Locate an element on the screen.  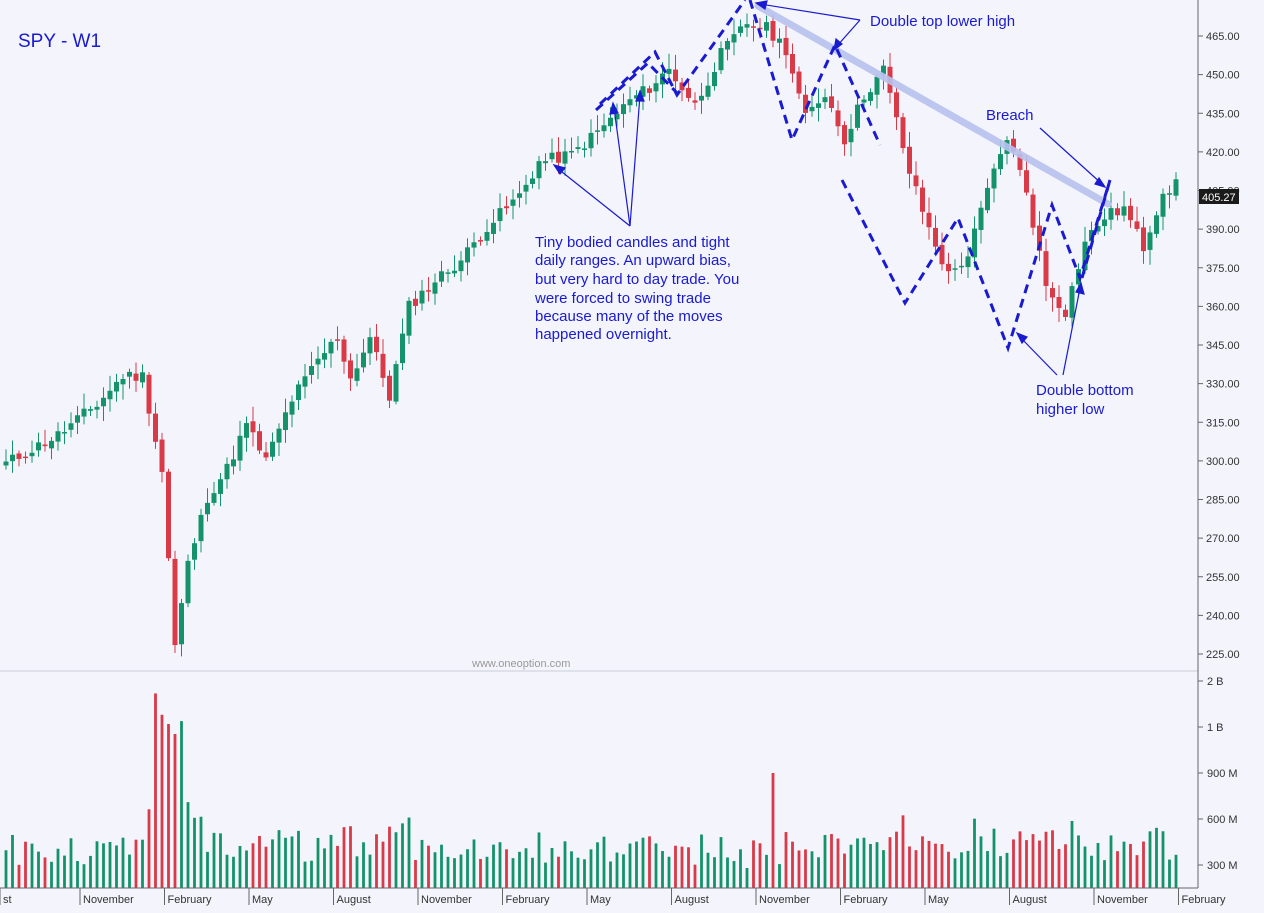
price-tick-label: 225.00 is located at coordinates (1223, 655).